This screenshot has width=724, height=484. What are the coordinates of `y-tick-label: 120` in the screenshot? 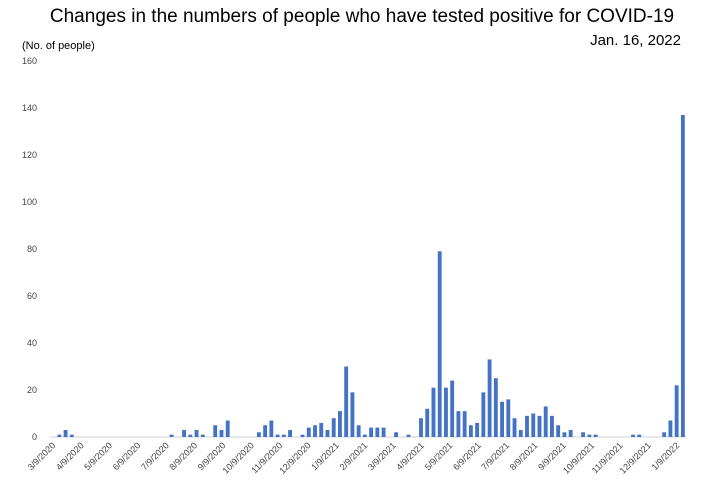 It's located at (29, 155).